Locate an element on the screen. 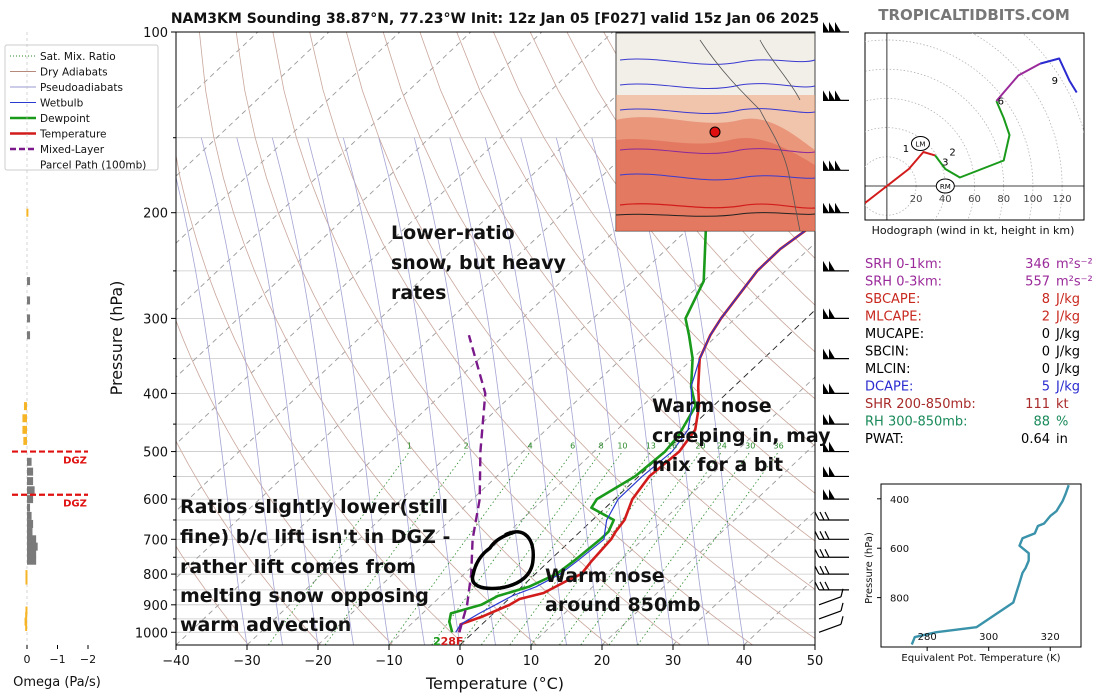 The image size is (1100, 700). x-tick-label: 50 is located at coordinates (815, 661).